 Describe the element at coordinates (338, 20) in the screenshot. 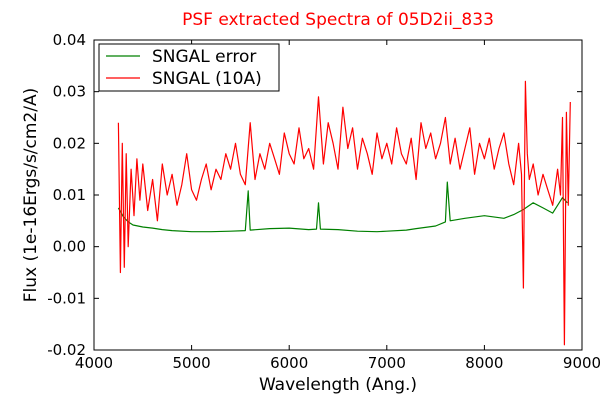

I see `chart-title: PSF extracted Spectra of 05D2ii_833` at that location.